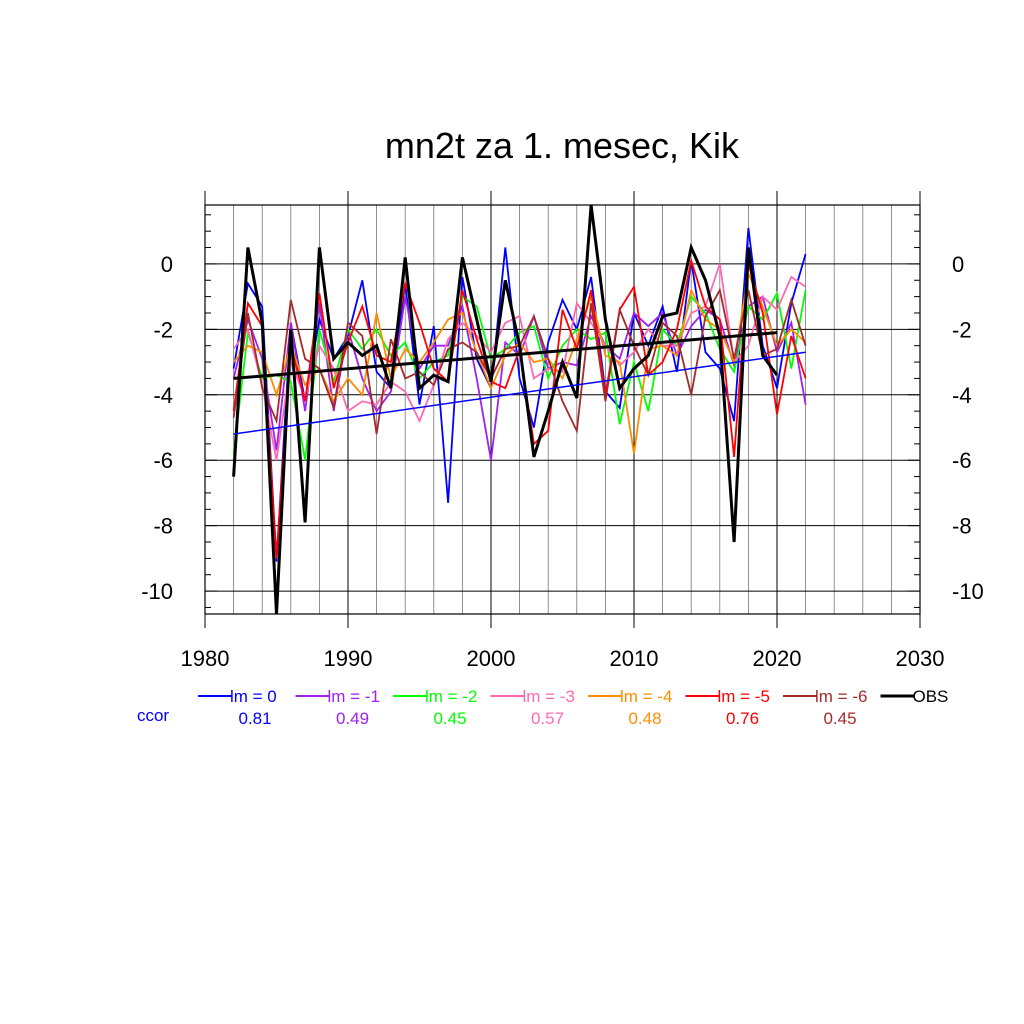  What do you see at coordinates (163, 526) in the screenshot?
I see `y-tick-label-left: -8` at bounding box center [163, 526].